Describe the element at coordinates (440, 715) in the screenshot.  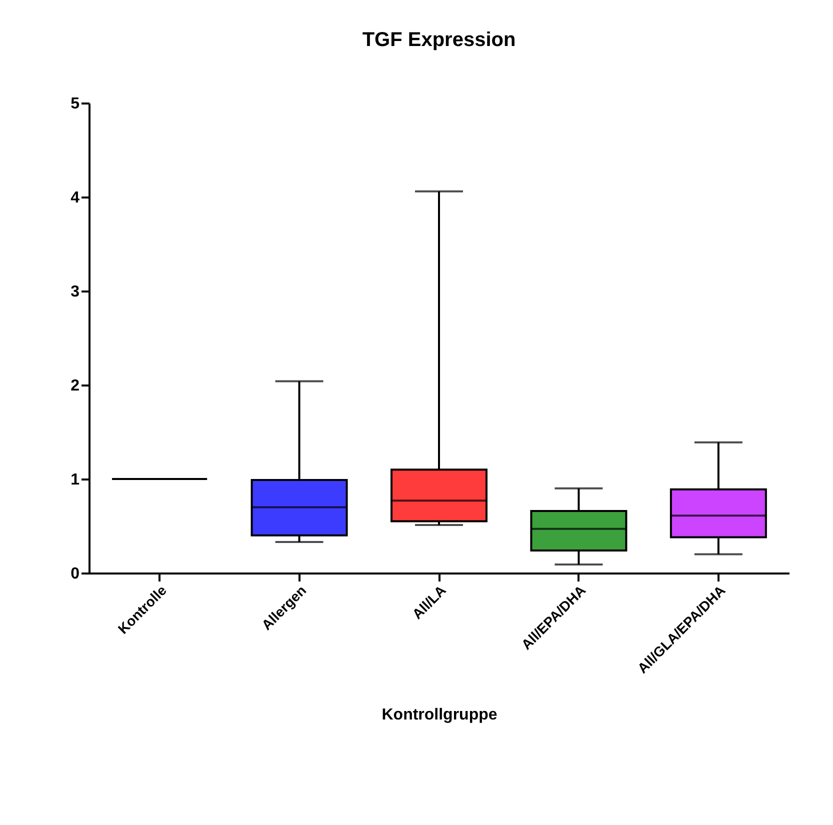
I see `x-axis-title: Kontrollgruppe` at that location.